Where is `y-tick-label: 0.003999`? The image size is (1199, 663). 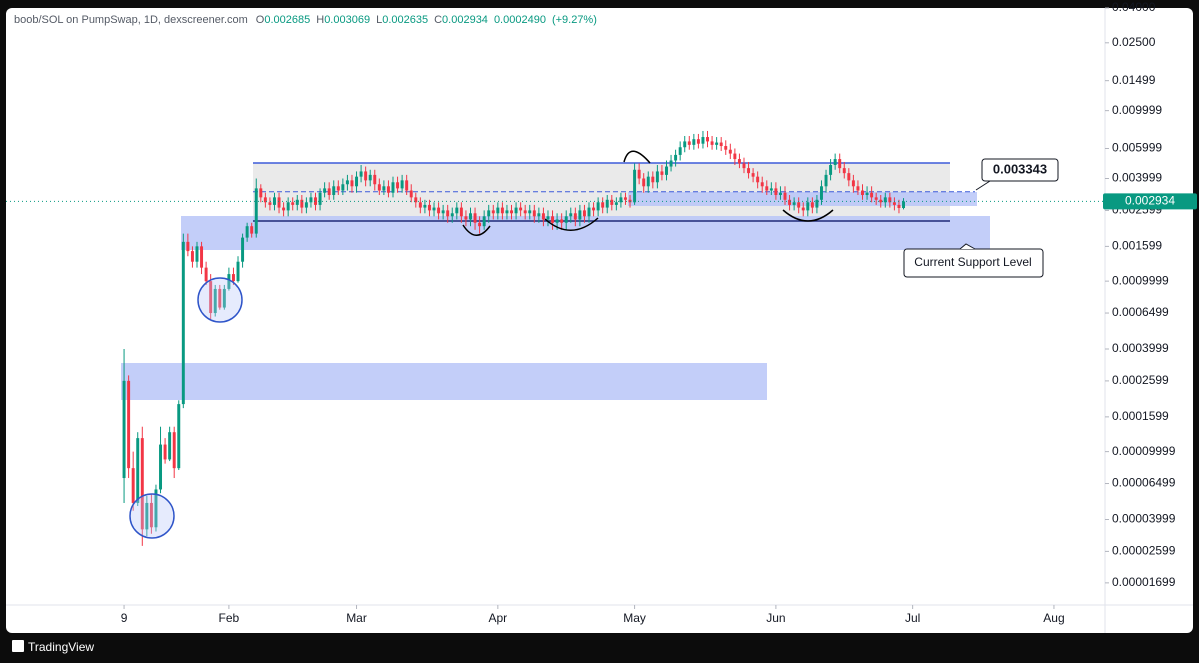
y-tick-label: 0.003999 is located at coordinates (1137, 178).